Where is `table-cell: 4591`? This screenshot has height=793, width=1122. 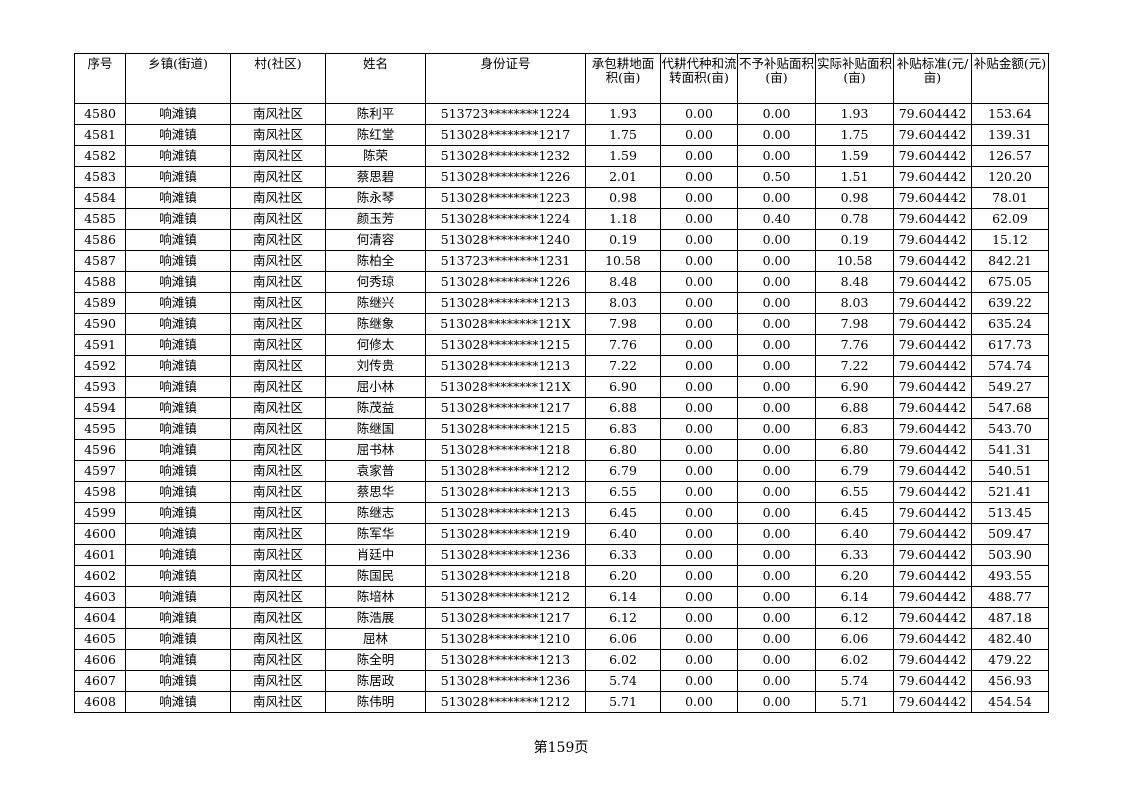 table-cell: 4591 is located at coordinates (100, 345).